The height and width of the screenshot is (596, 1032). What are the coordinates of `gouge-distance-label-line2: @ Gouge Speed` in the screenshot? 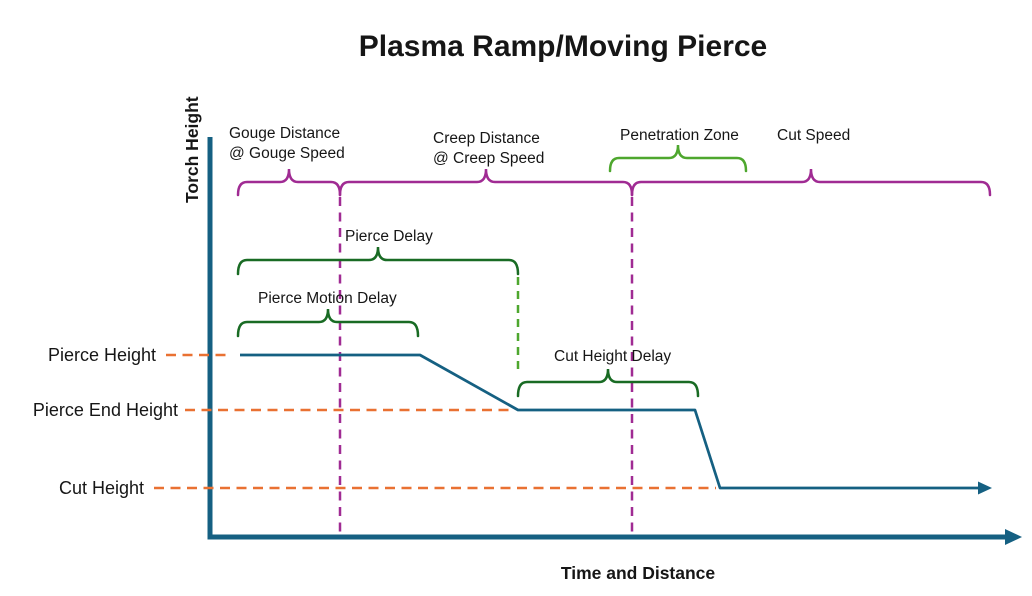 It's located at (287, 153).